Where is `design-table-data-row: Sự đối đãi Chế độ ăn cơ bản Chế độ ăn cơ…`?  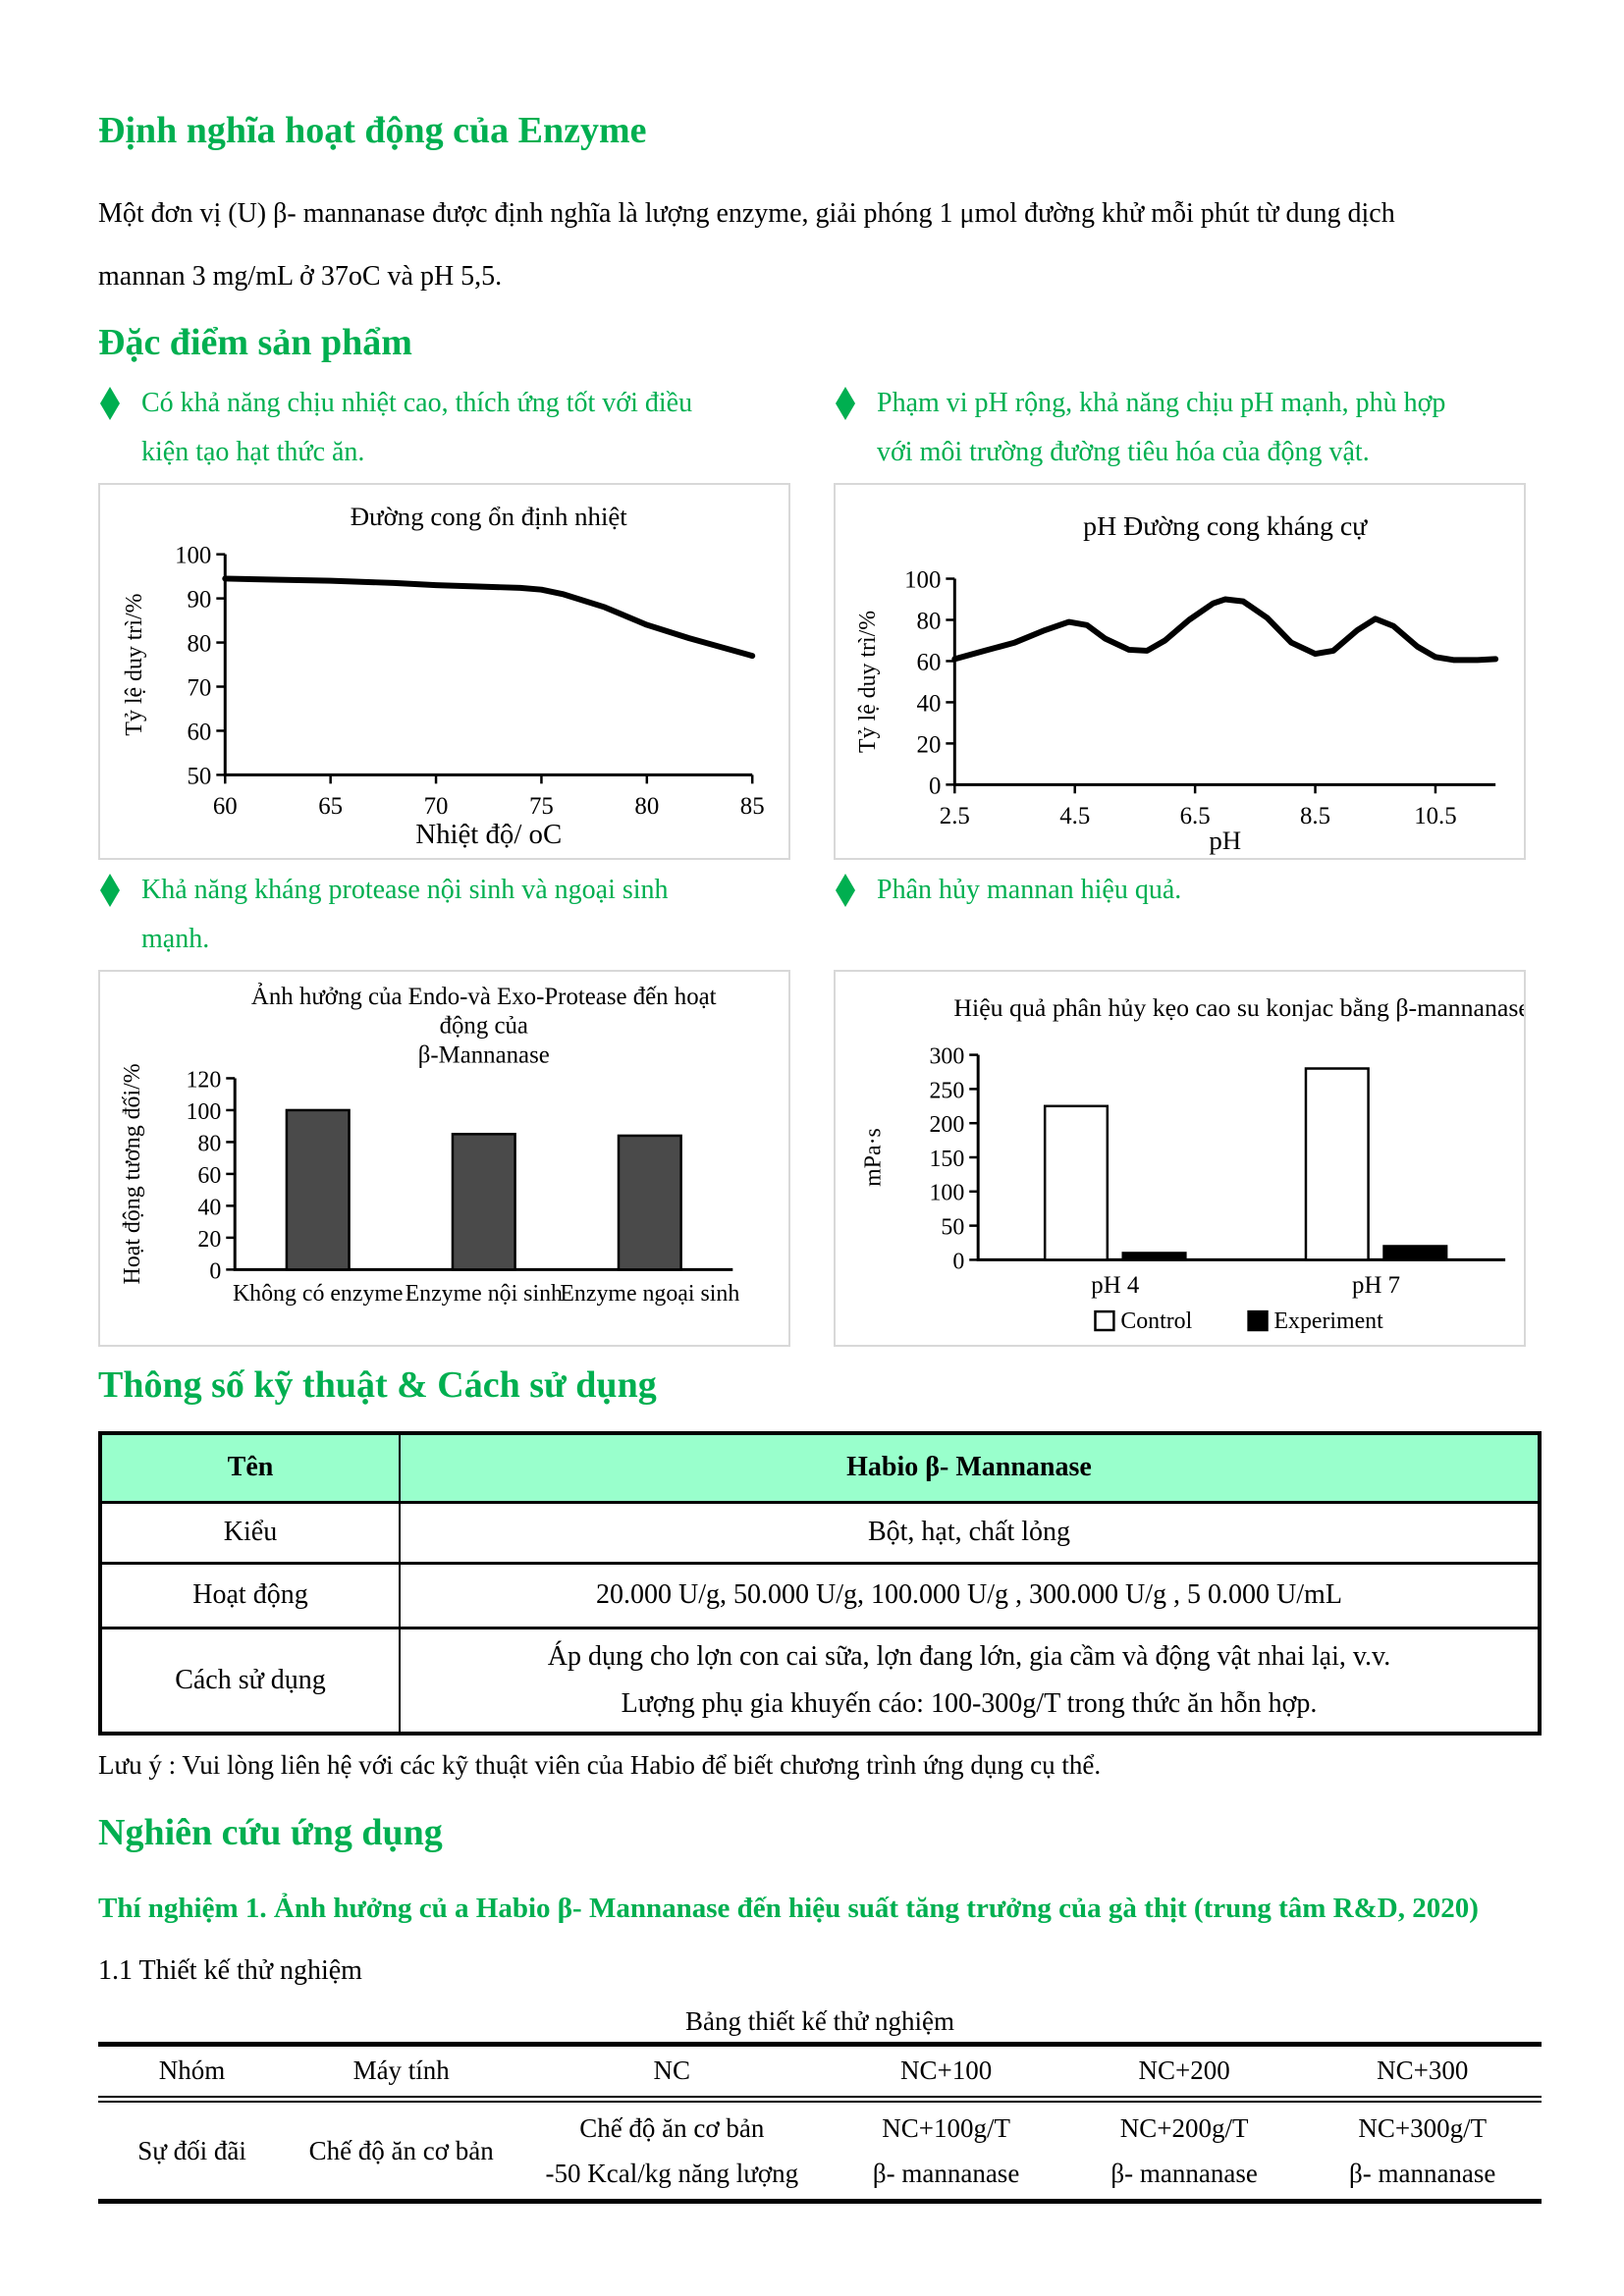 design-table-data-row: Sự đối đãi Chế độ ăn cơ bản Chế độ ăn cơ… is located at coordinates (820, 2150).